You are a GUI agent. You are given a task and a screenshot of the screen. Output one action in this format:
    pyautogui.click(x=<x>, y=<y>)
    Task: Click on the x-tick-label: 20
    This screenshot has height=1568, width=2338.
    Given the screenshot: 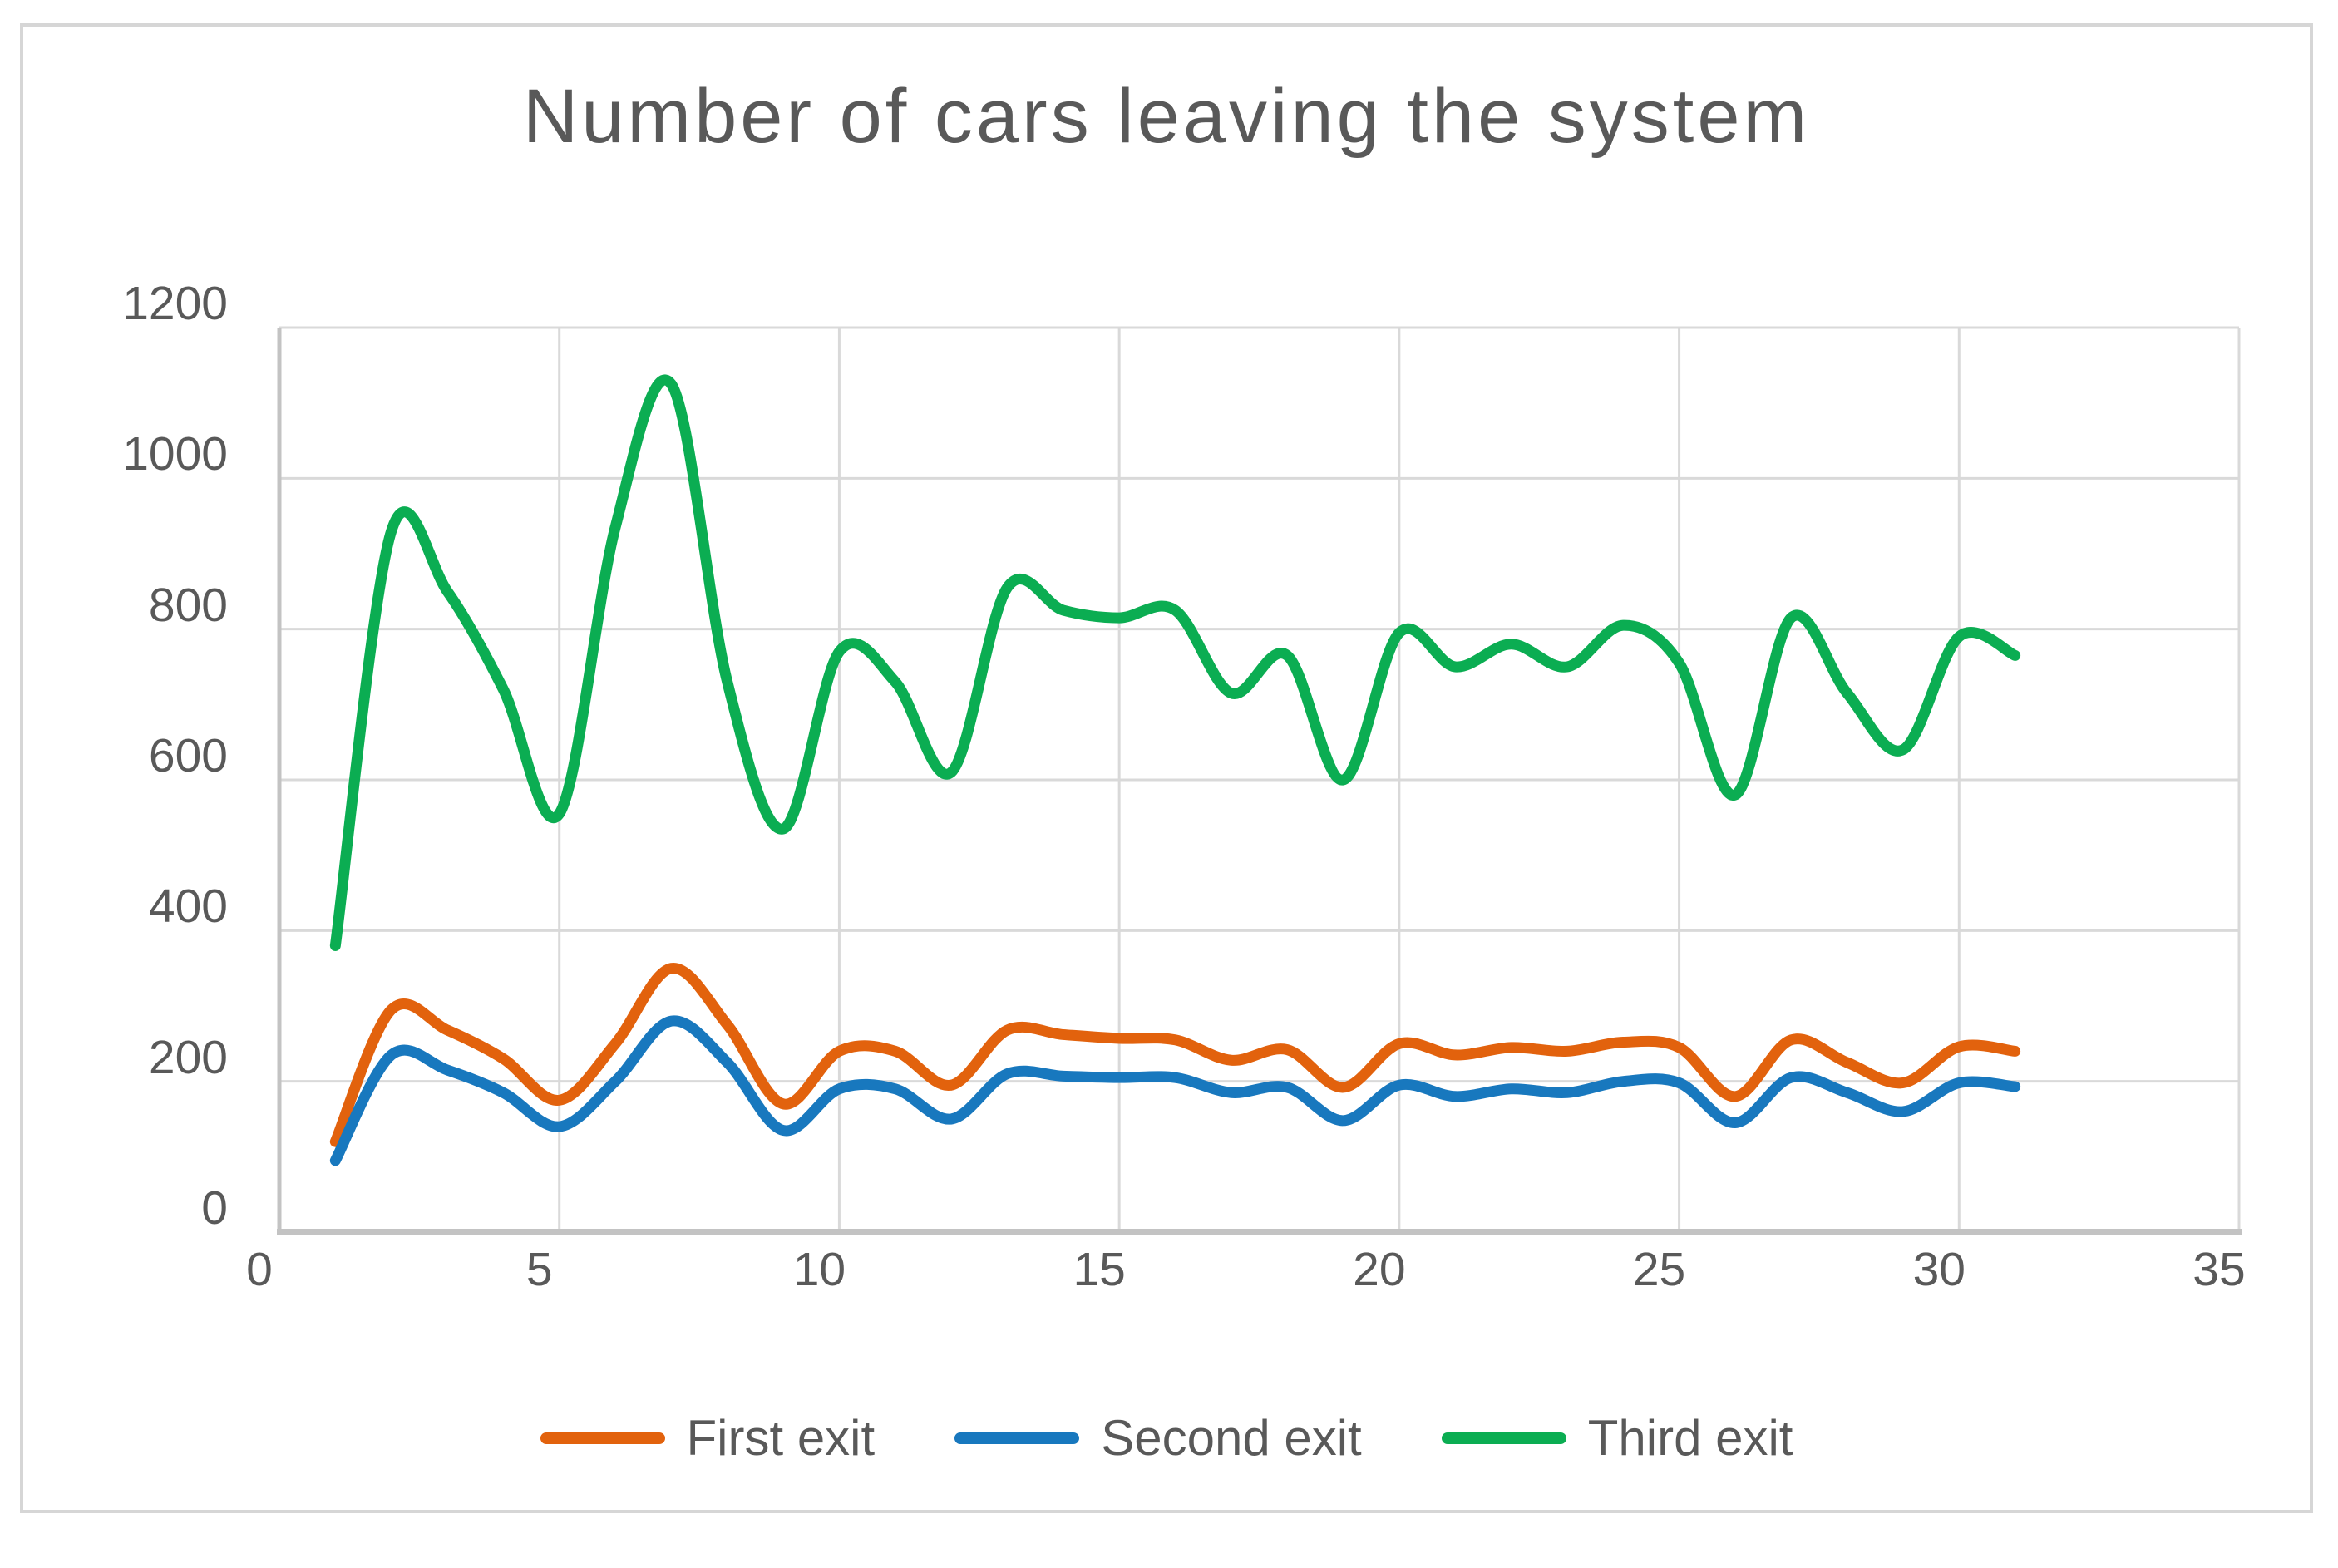 What is the action you would take?
    pyautogui.click(x=1379, y=1269)
    